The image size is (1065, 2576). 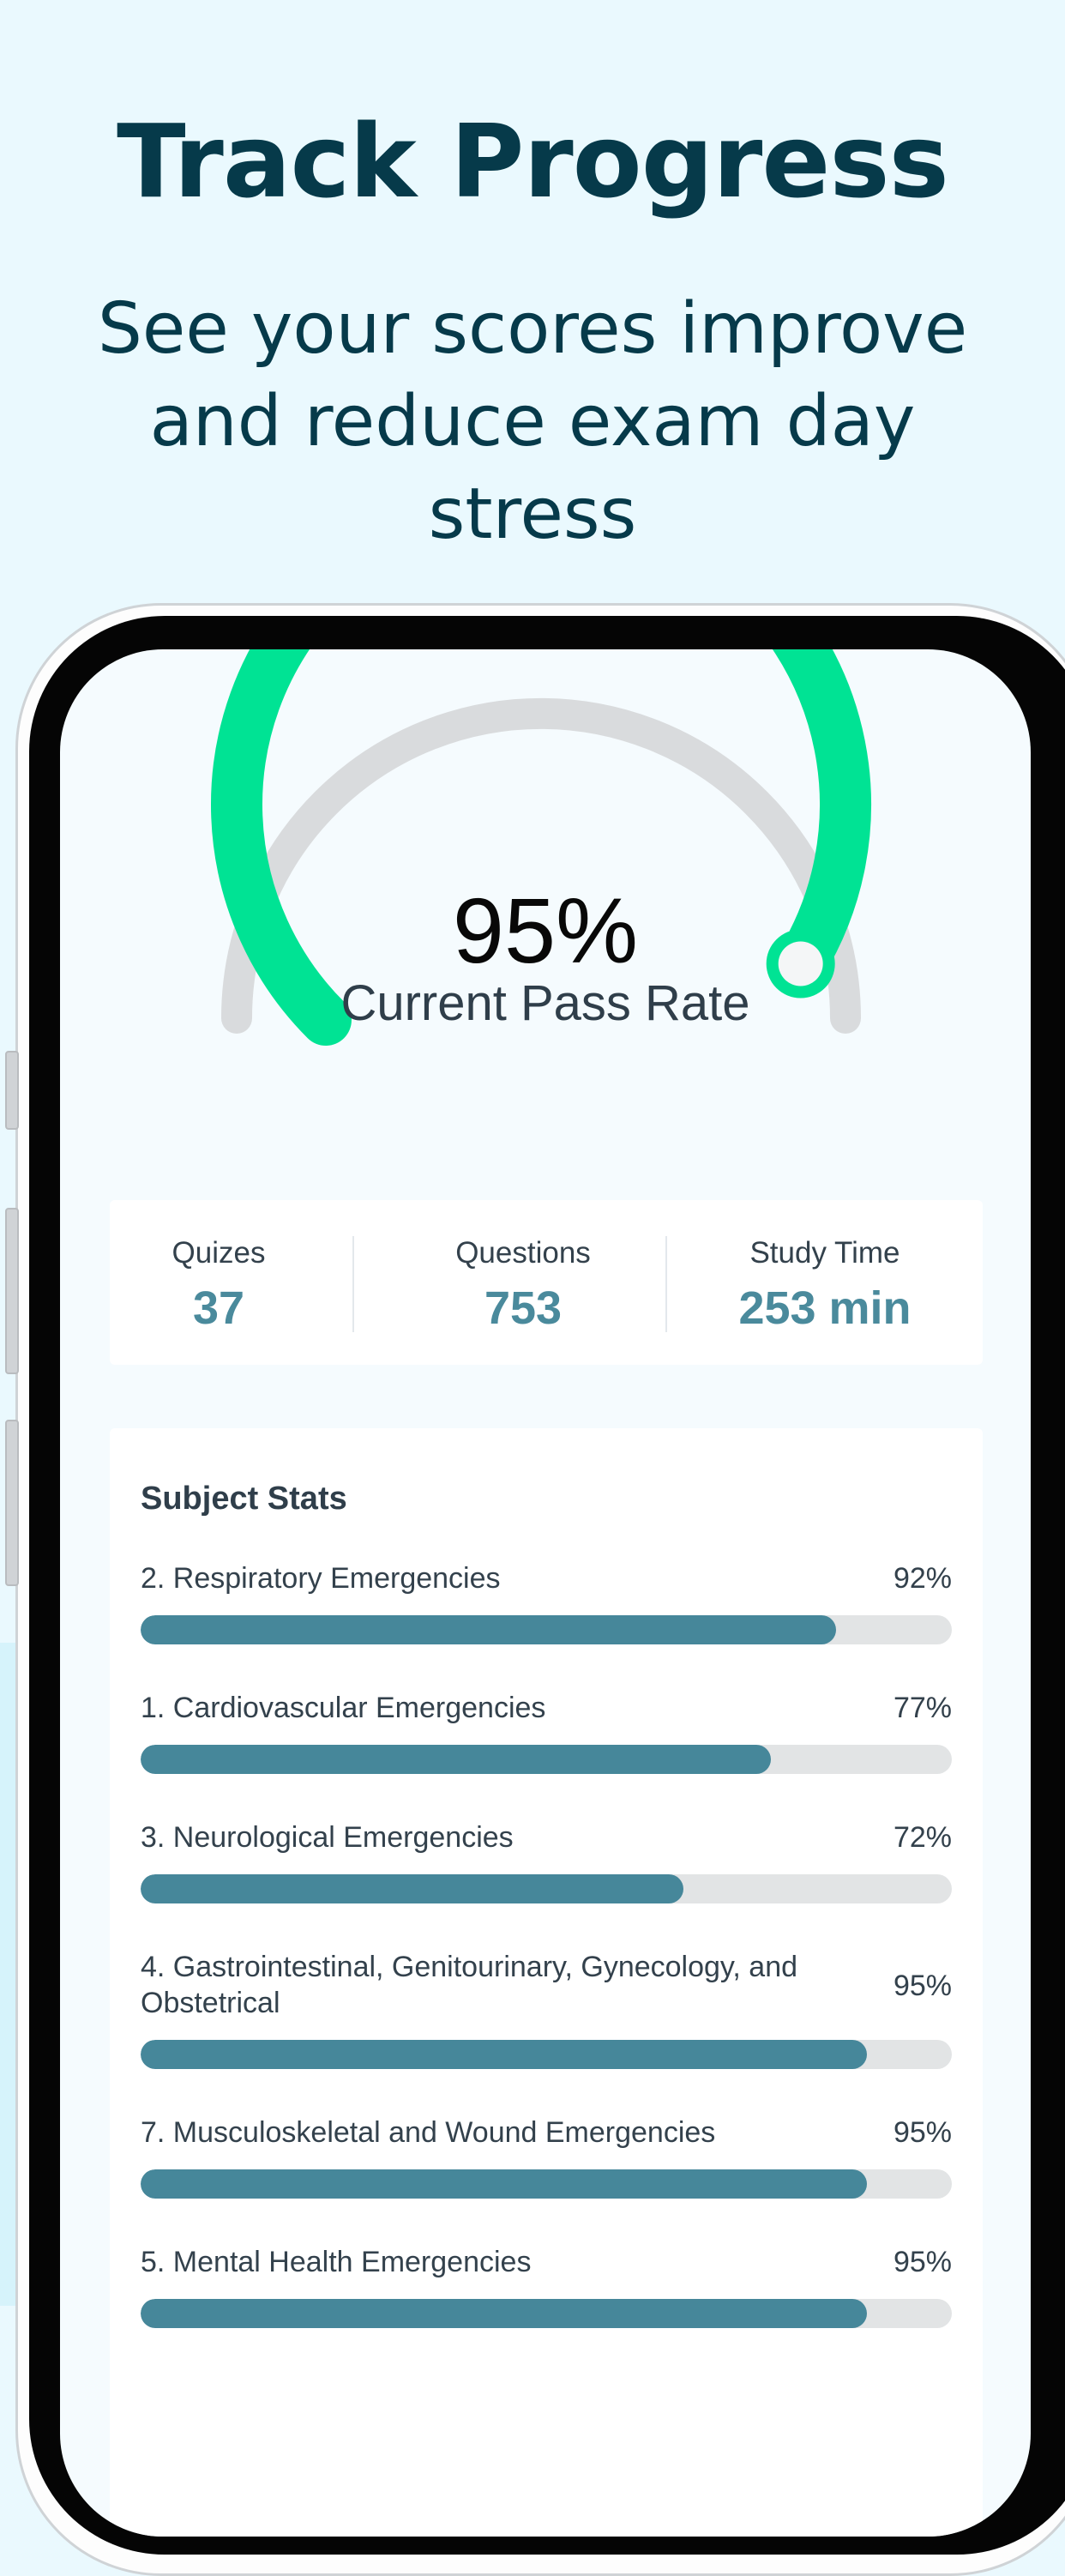 What do you see at coordinates (825, 1308) in the screenshot?
I see `study-time-value: 253 min` at bounding box center [825, 1308].